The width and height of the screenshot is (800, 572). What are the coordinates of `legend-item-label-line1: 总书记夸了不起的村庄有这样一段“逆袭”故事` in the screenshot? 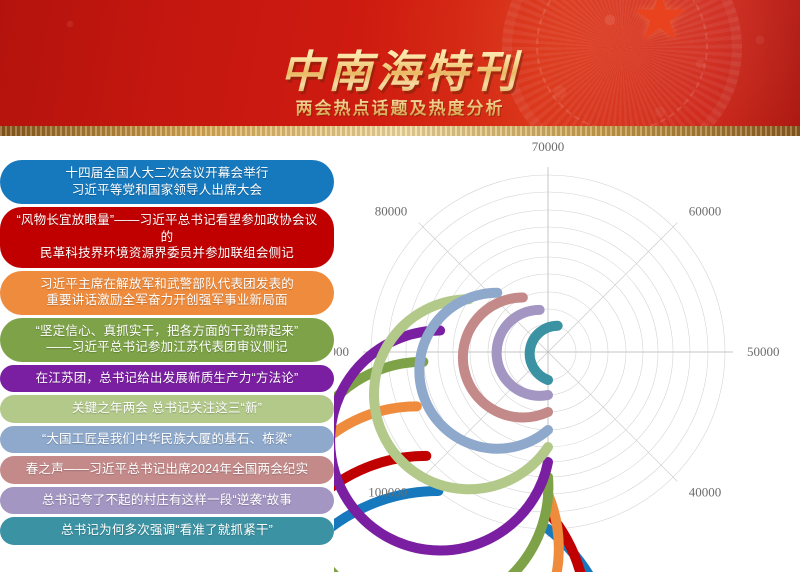 It's located at (167, 499).